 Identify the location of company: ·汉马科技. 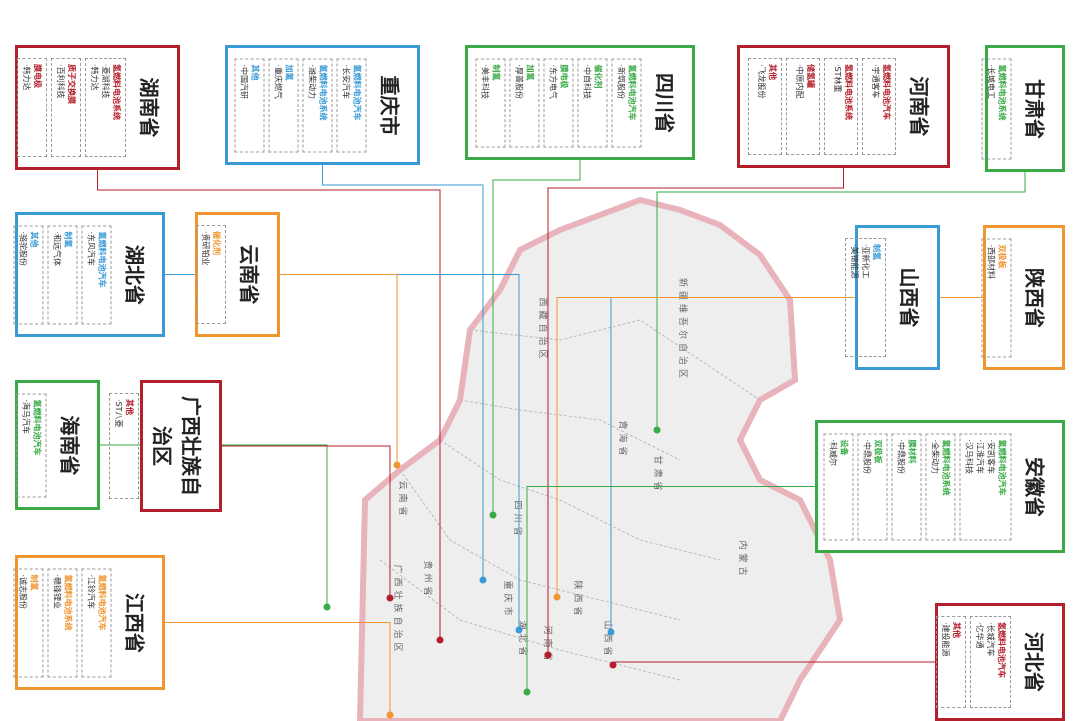
(968, 456).